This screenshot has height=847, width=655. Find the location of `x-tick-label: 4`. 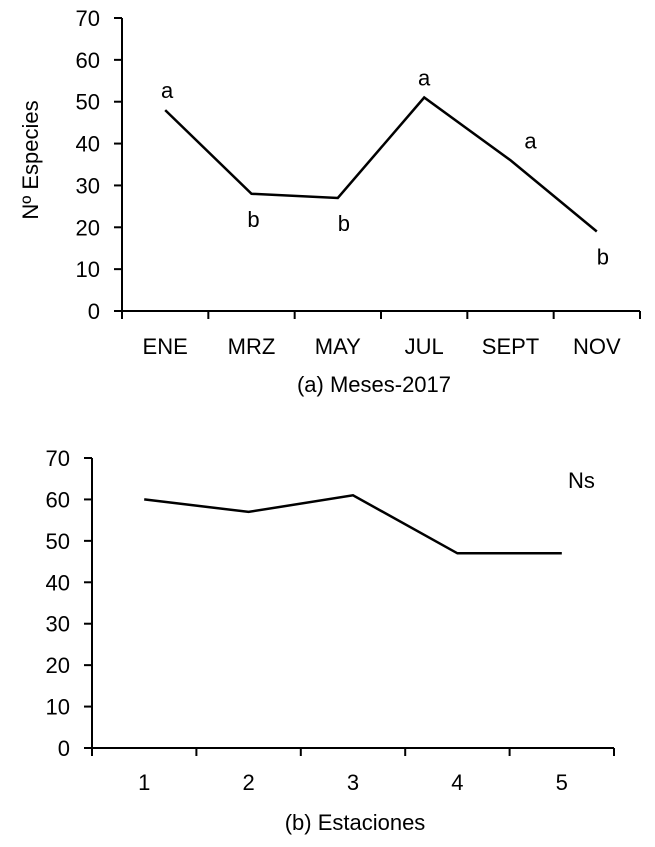

x-tick-label: 4 is located at coordinates (457, 782).